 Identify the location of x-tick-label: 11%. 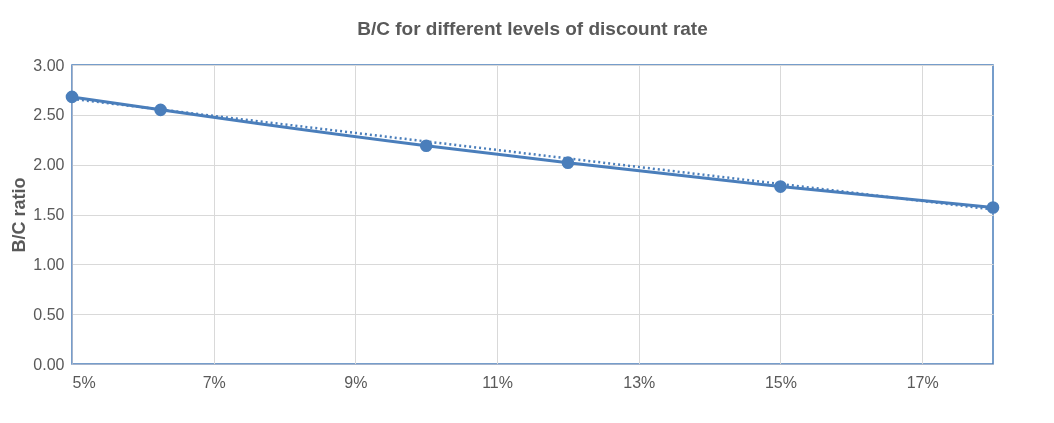
(497, 382).